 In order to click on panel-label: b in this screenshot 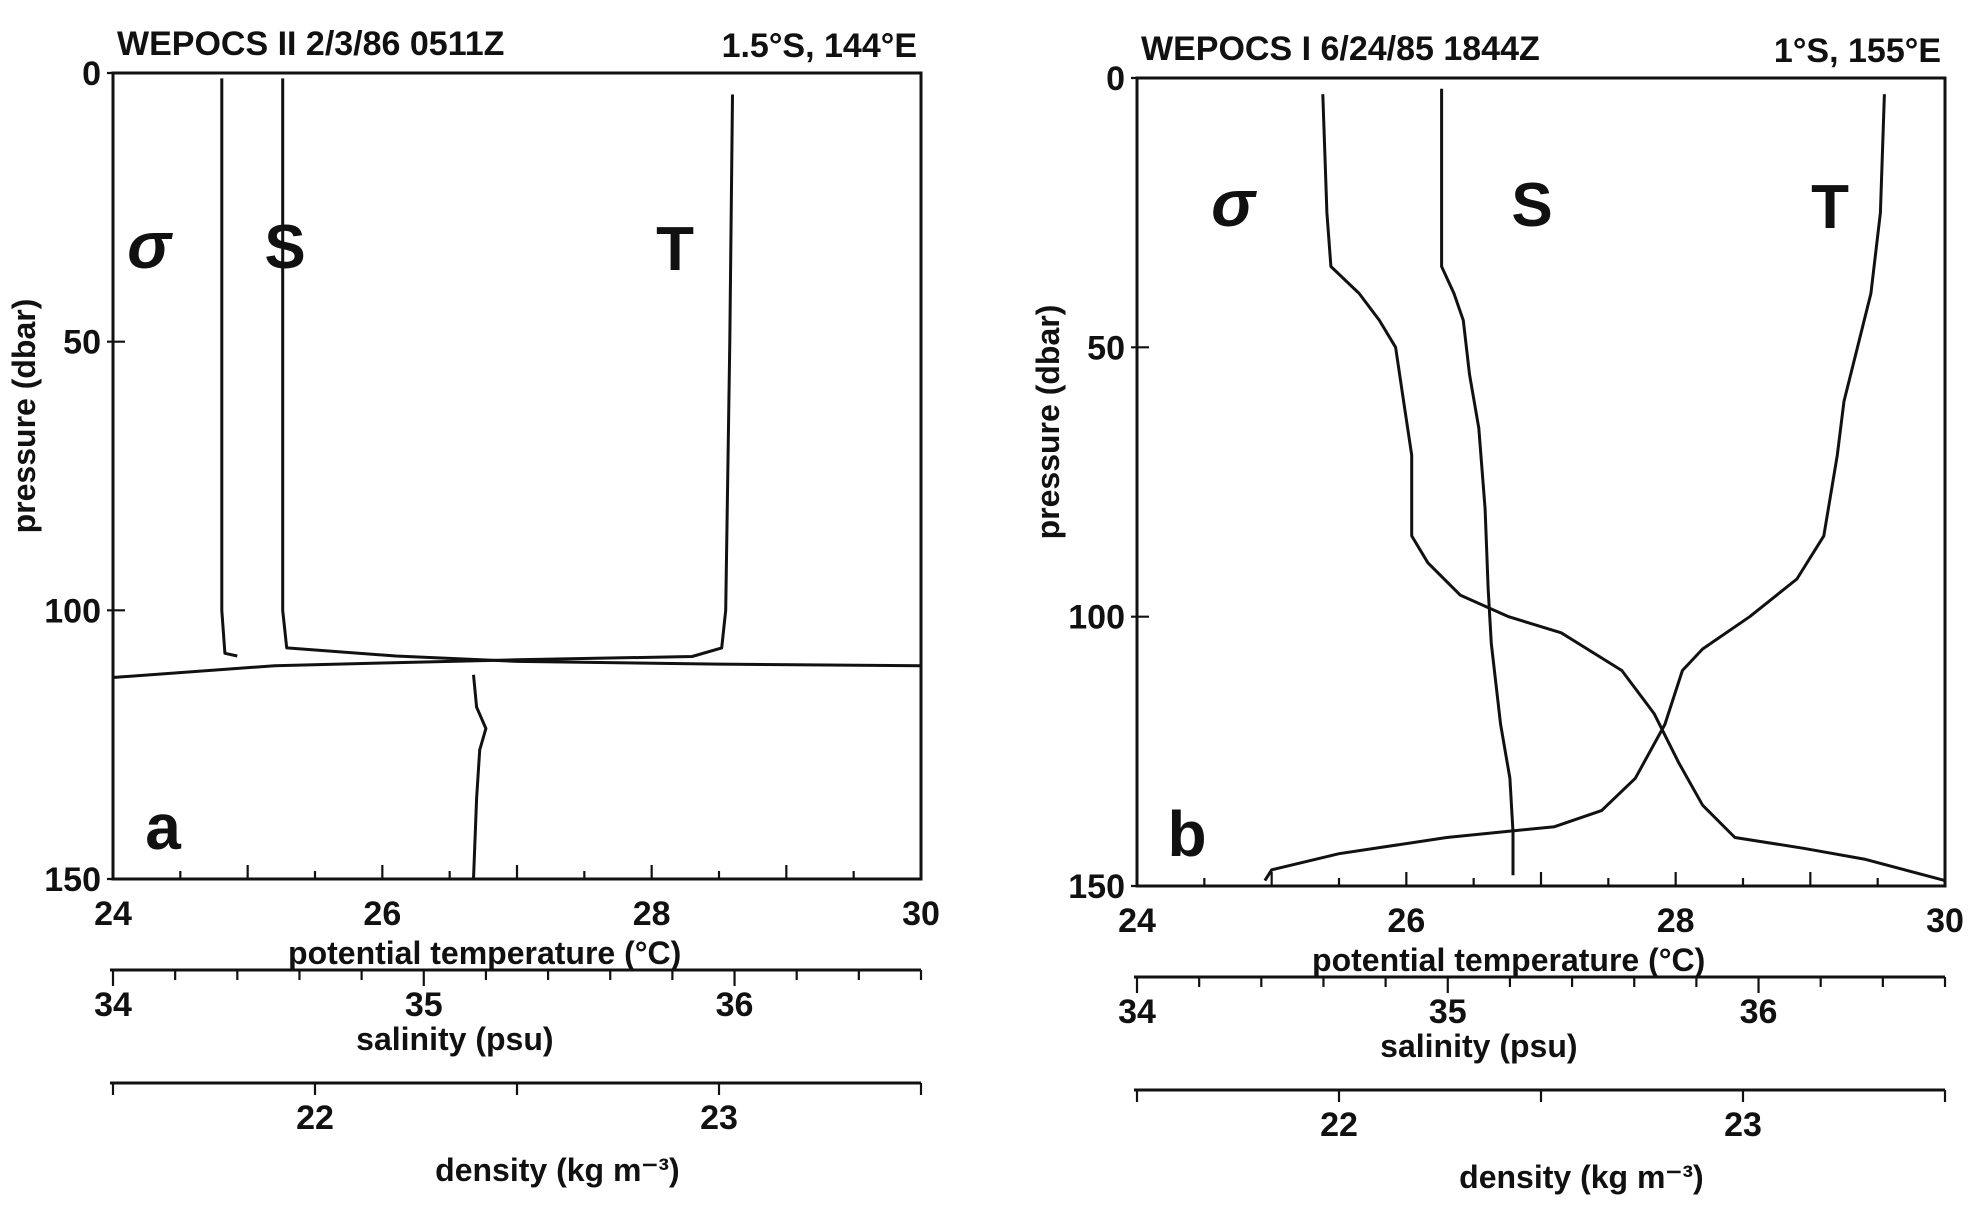, I will do `click(1186, 834)`.